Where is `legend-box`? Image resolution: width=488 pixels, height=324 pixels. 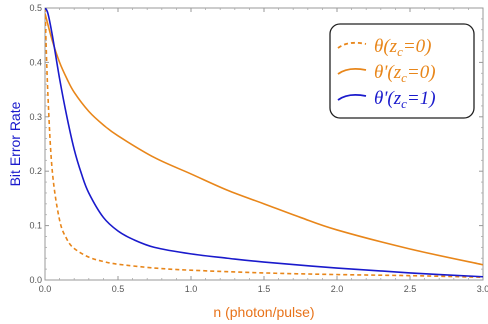 legend-box is located at coordinates (402, 71).